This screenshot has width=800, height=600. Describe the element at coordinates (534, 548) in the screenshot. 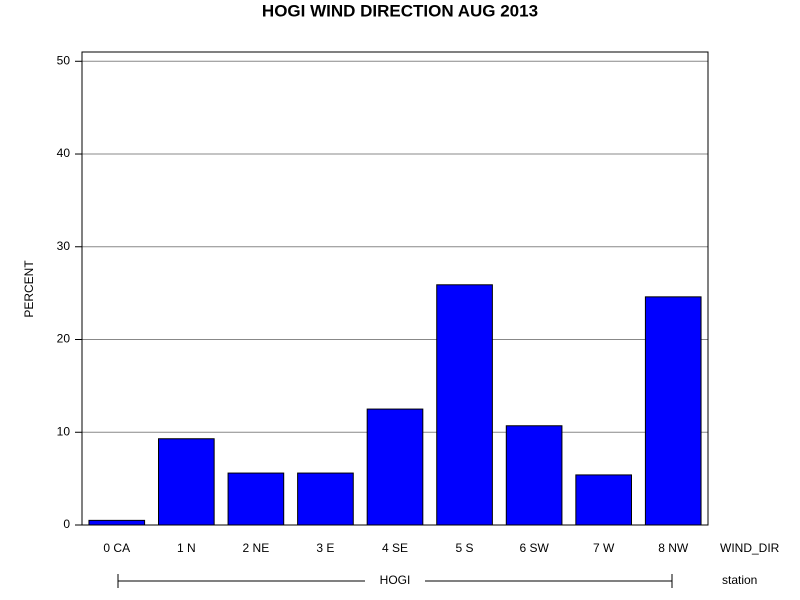

I see `x-tick-label: 6 SW` at that location.